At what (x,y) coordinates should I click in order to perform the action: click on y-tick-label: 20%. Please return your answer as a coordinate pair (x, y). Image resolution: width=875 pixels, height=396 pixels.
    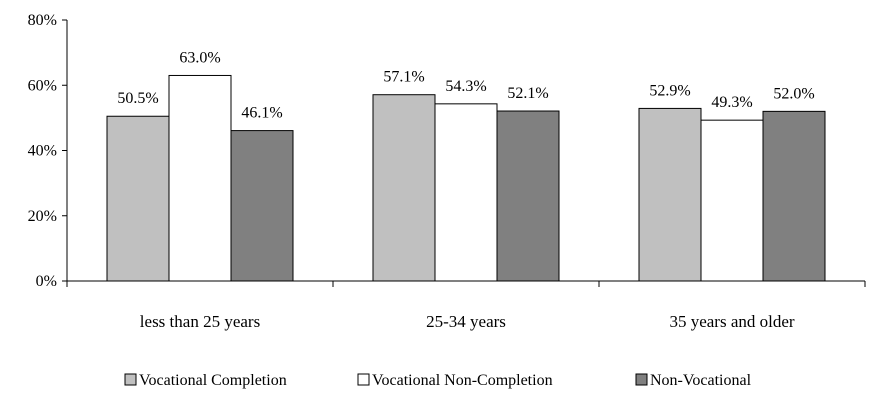
    Looking at the image, I should click on (42, 216).